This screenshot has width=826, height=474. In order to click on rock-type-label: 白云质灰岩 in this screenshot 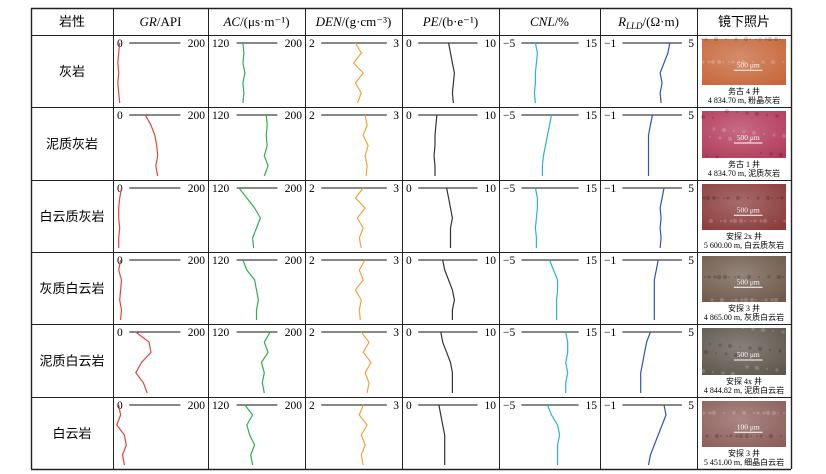, I will do `click(71, 216)`.